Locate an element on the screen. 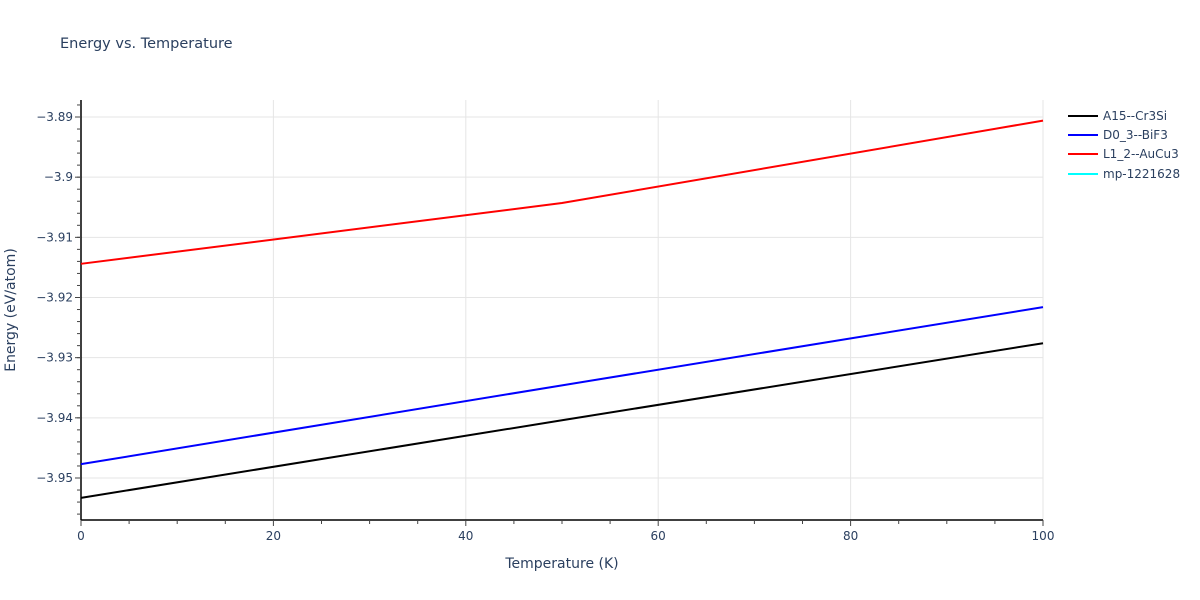  y-tick-label: −3.9 is located at coordinates (58, 177).